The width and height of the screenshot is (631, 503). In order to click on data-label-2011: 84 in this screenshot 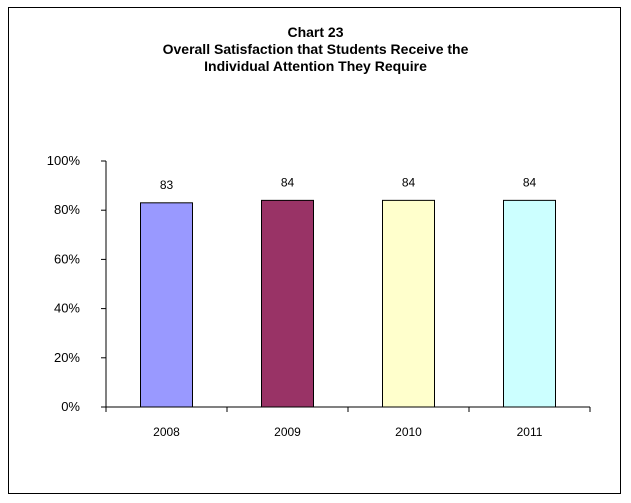, I will do `click(530, 182)`.